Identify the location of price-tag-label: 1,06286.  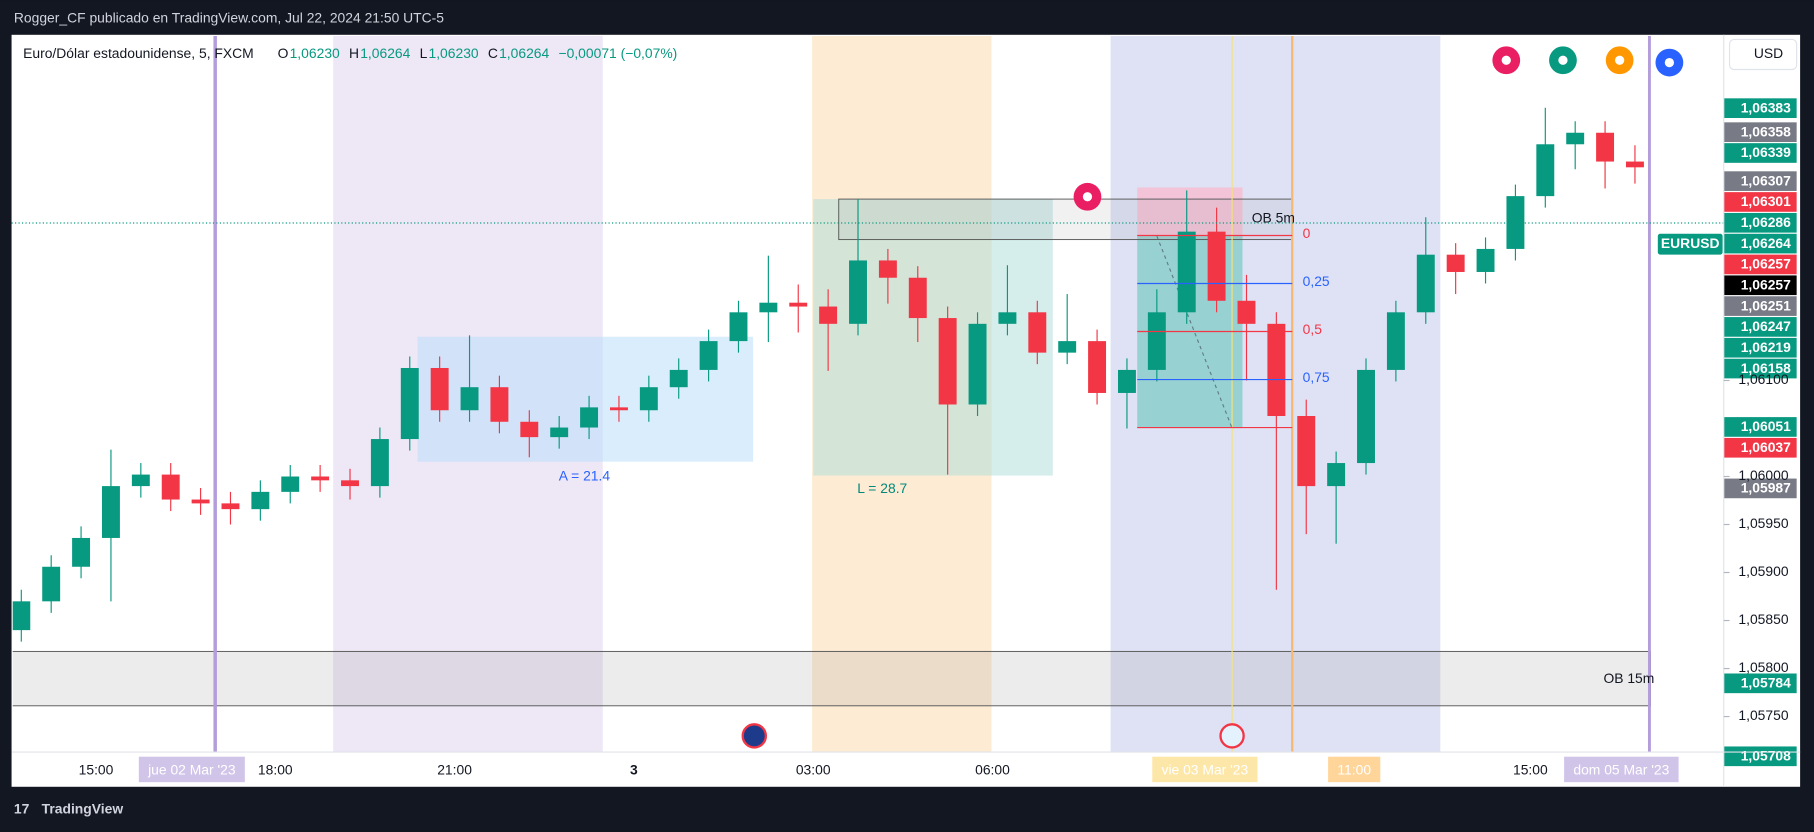
(1766, 222).